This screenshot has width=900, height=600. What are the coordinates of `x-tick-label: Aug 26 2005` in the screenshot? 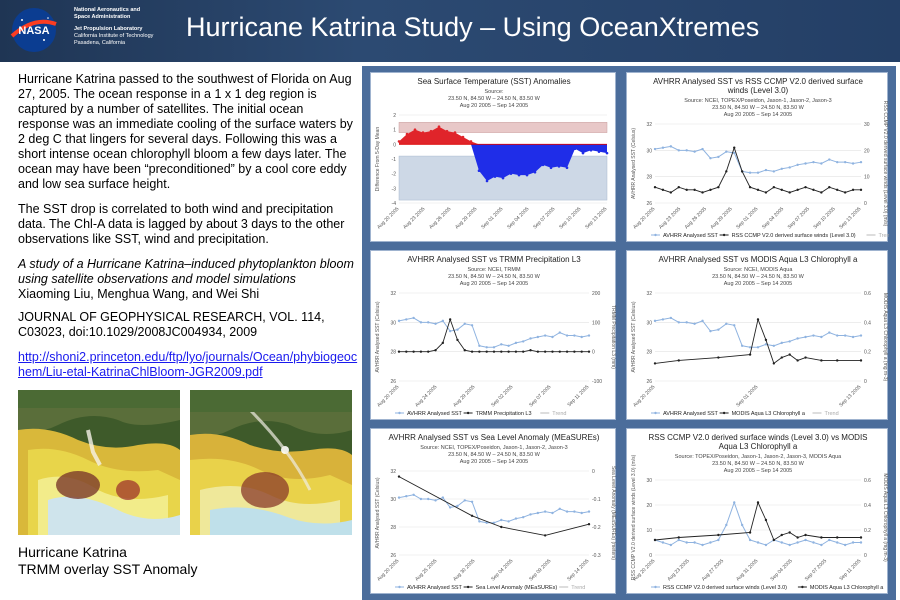 It's located at (696, 218).